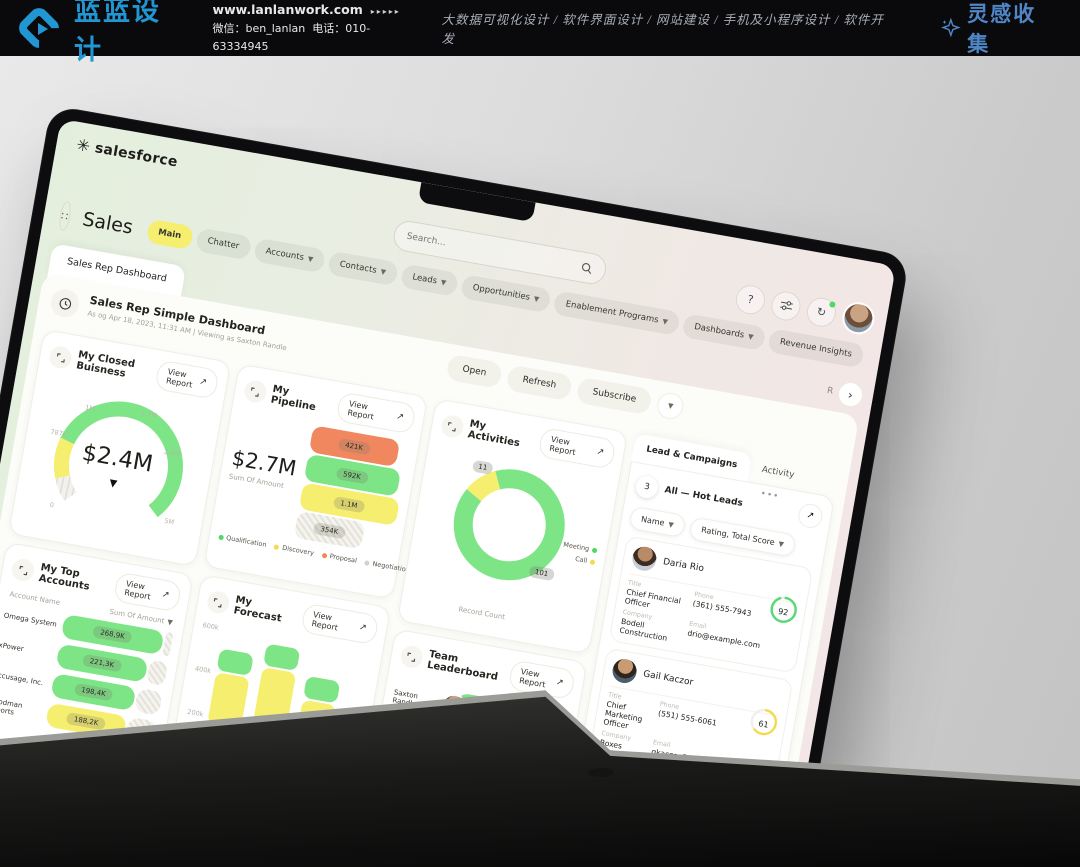 Image resolution: width=1080 pixels, height=867 pixels. What do you see at coordinates (294, 549) in the screenshot?
I see `legend-discovery: Discovery` at bounding box center [294, 549].